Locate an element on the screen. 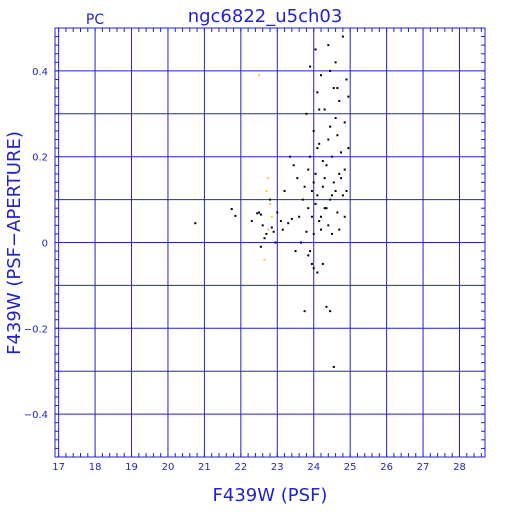  x-tick-label: 25 is located at coordinates (350, 467).